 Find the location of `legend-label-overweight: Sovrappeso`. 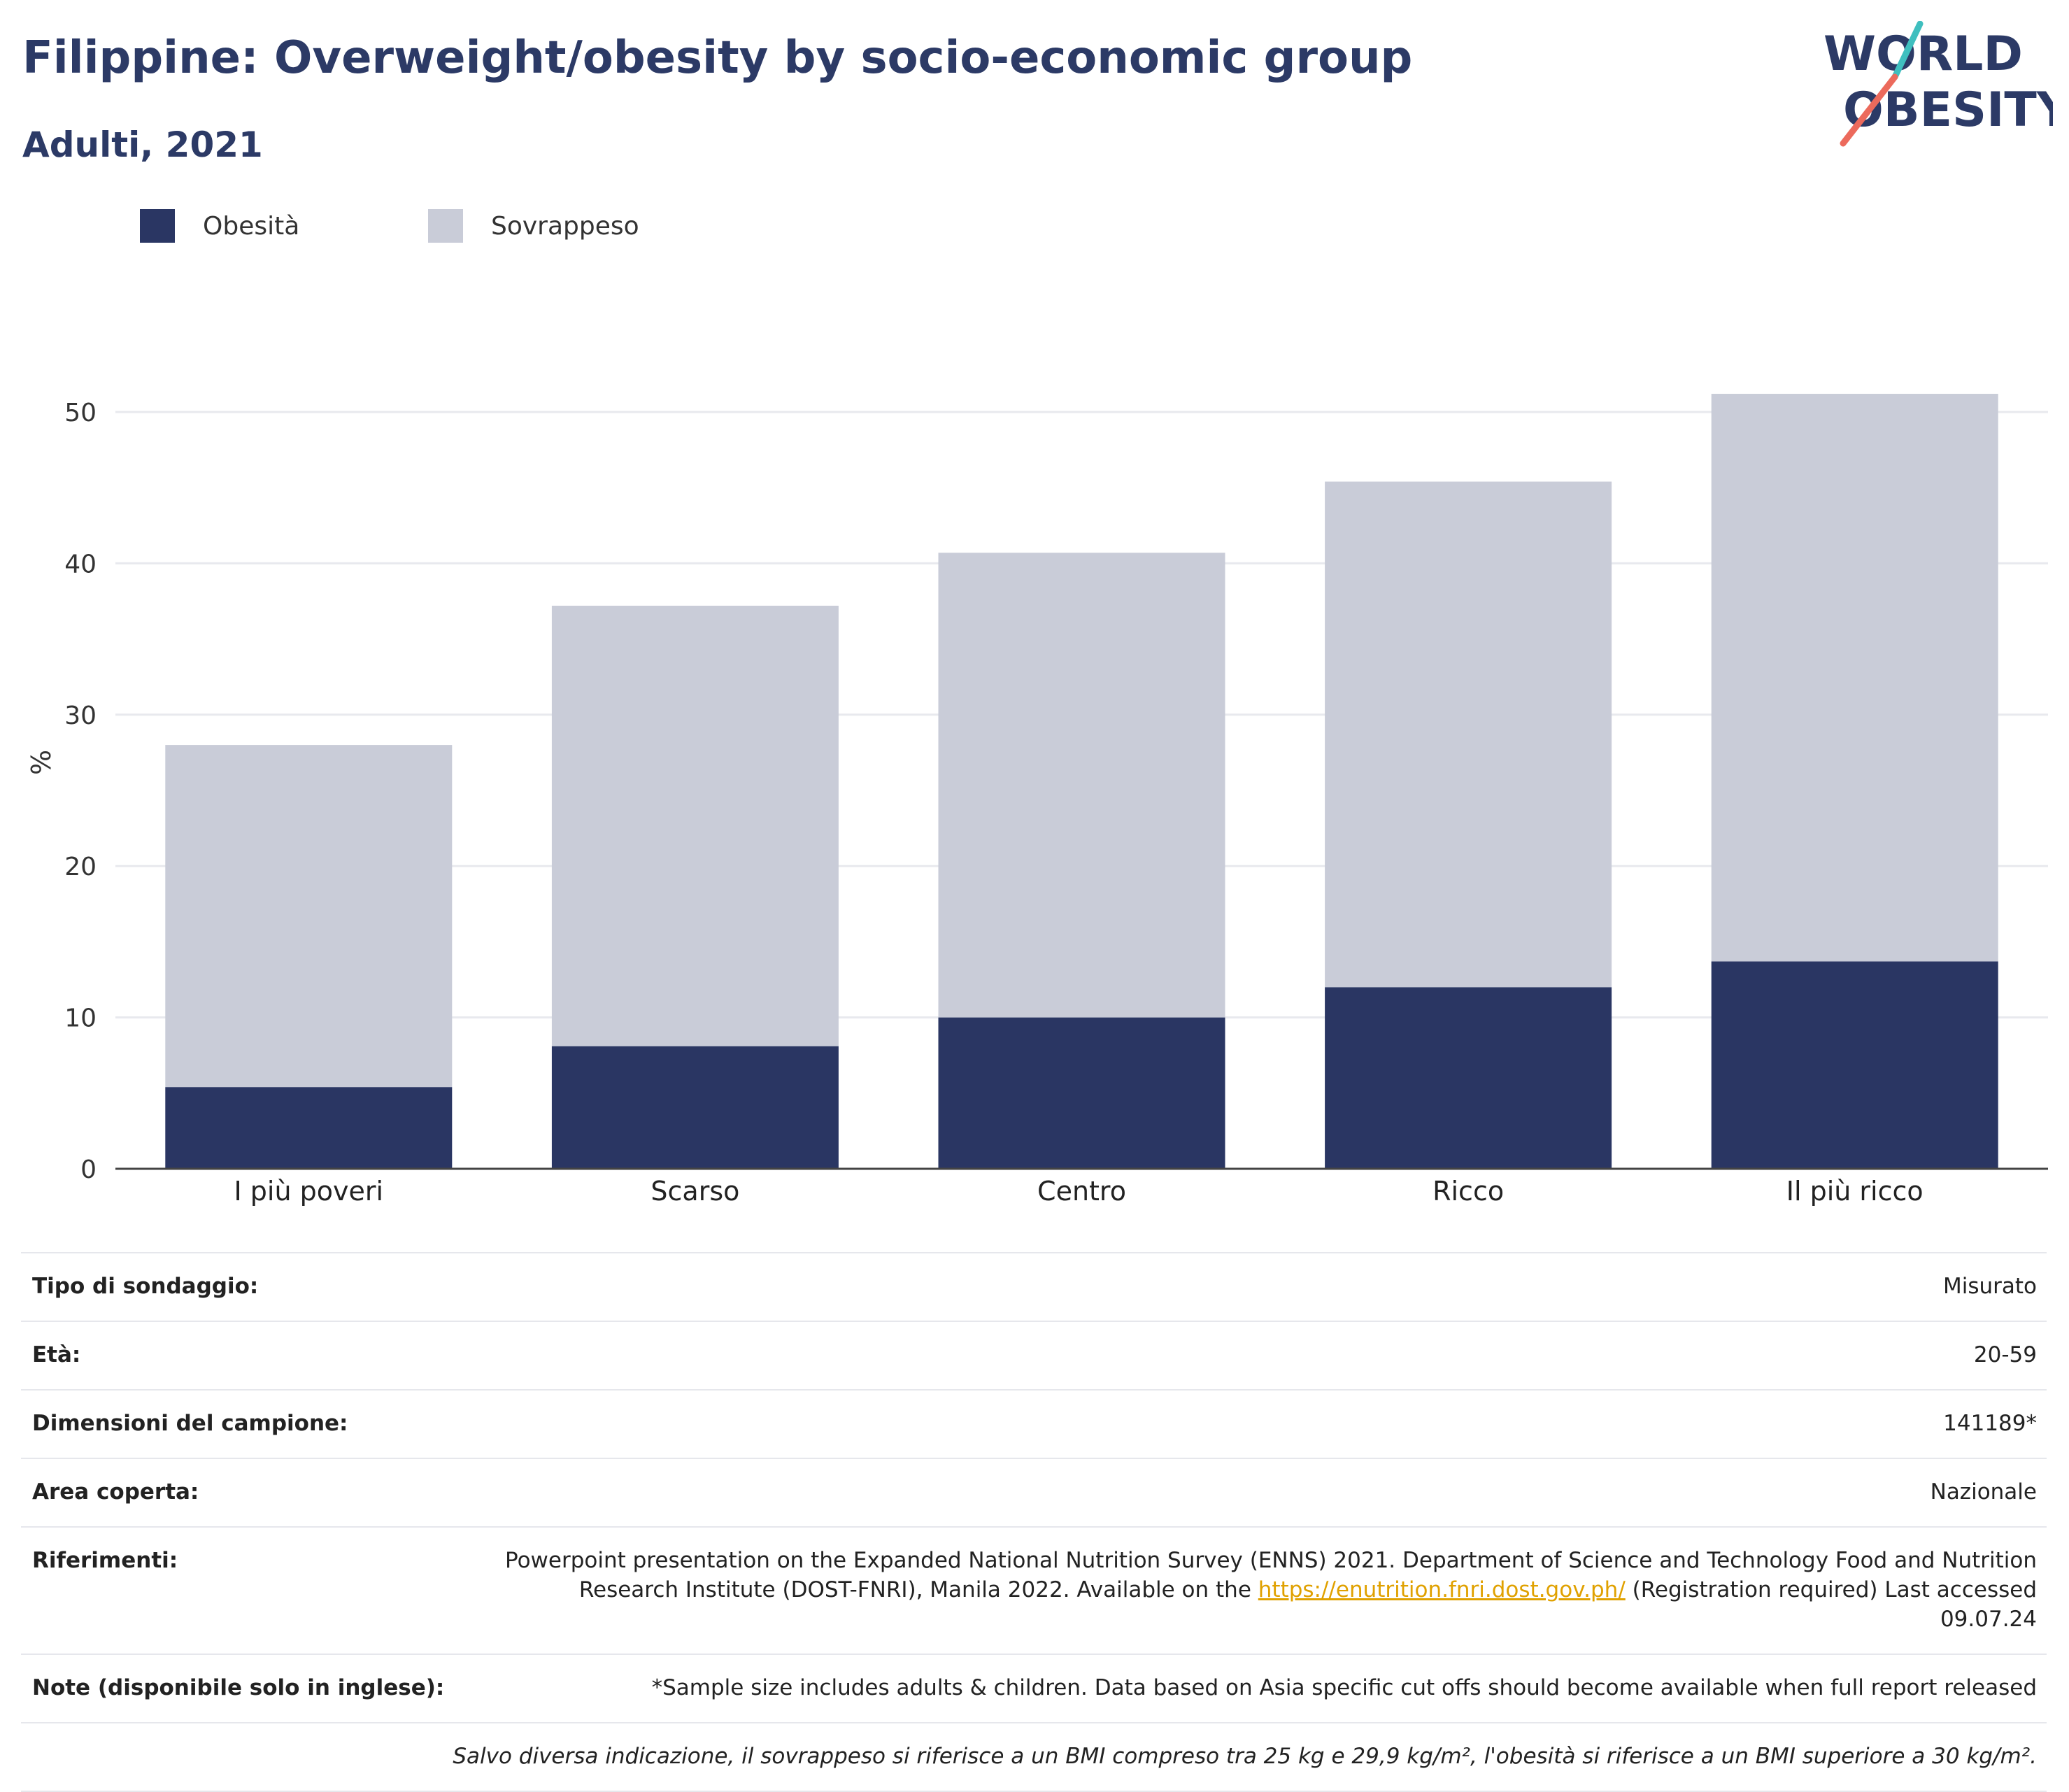

legend-label-overweight: Sovrappeso is located at coordinates (565, 226).